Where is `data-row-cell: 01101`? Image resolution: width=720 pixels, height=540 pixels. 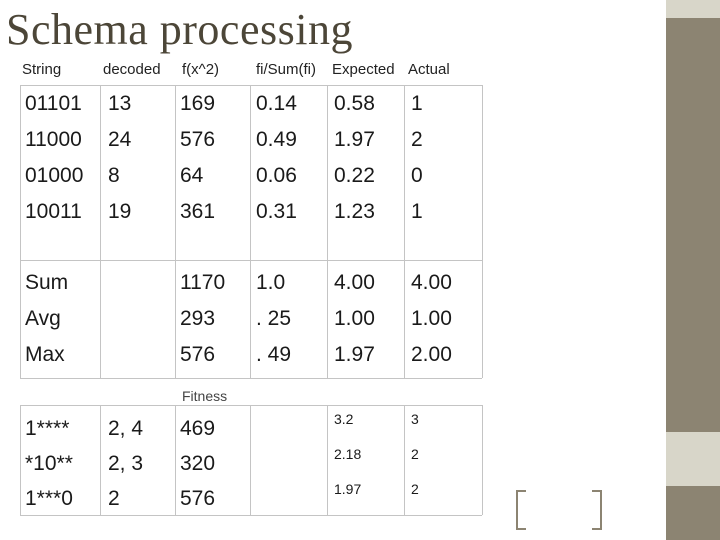 data-row-cell: 01101 is located at coordinates (53, 103).